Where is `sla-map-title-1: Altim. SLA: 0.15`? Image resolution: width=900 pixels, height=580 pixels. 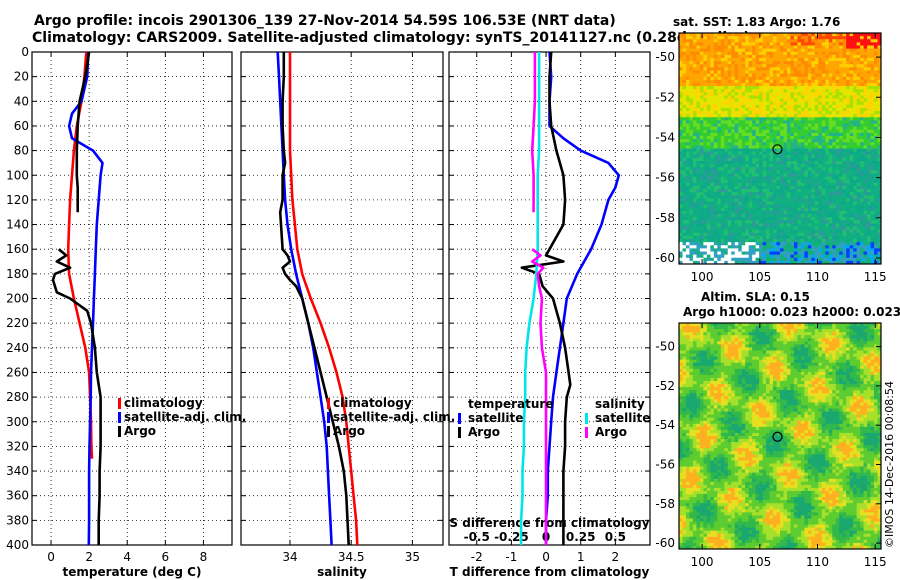
sla-map-title-1: Altim. SLA: 0.15 is located at coordinates (755, 297).